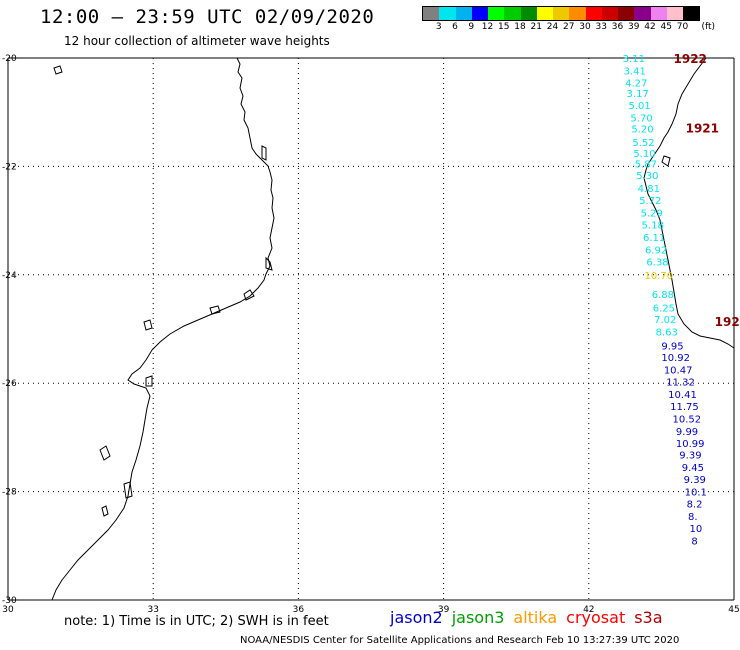  I want to click on longitude-tick-label: 45, so click(733, 610).